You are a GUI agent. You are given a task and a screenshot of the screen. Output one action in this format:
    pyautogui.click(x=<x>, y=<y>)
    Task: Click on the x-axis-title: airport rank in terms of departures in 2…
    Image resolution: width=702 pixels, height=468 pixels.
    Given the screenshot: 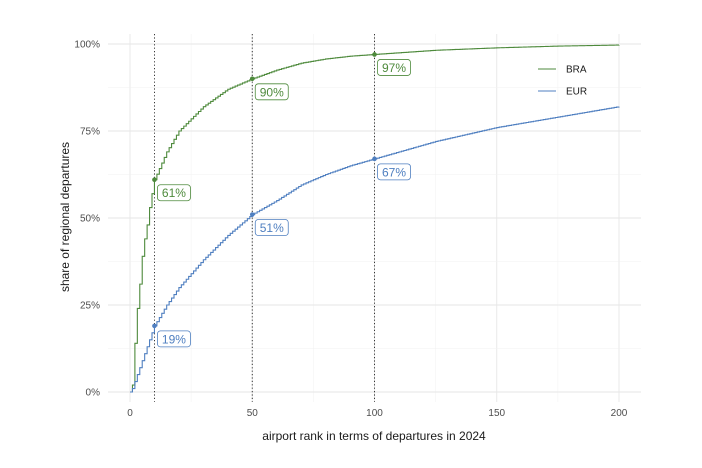 What is the action you would take?
    pyautogui.click(x=374, y=436)
    